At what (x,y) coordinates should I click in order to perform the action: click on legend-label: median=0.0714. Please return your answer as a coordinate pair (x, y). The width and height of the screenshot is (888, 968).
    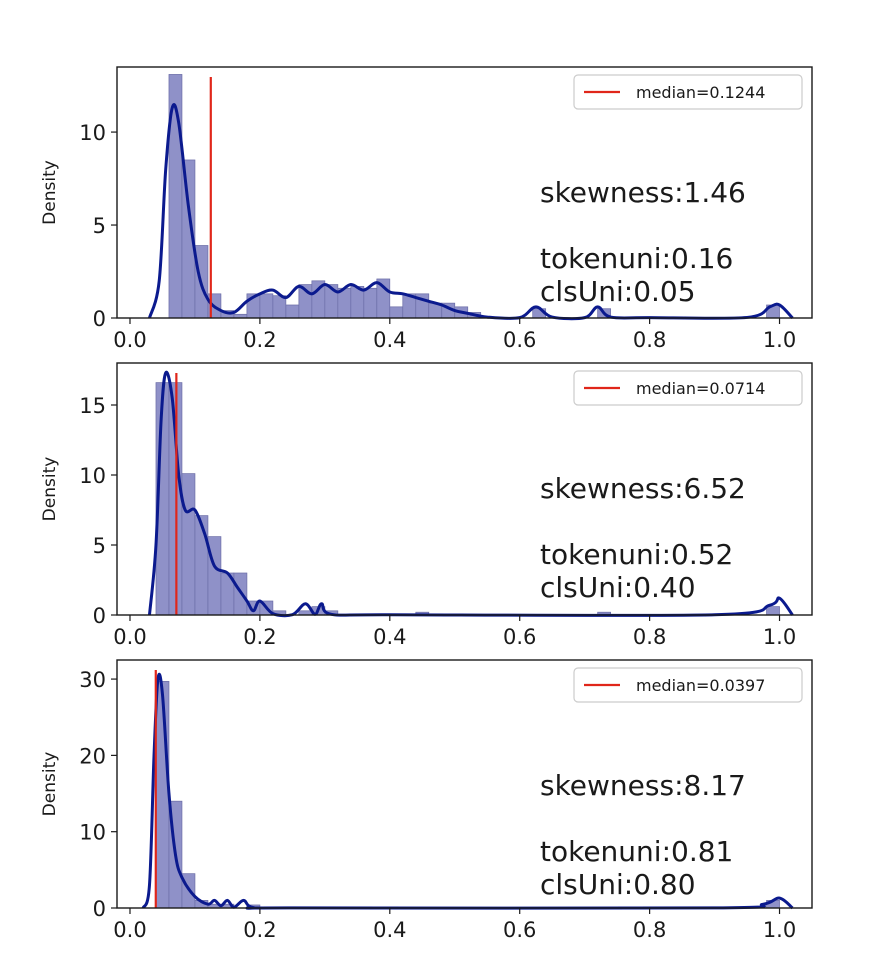
    Looking at the image, I should click on (700, 388).